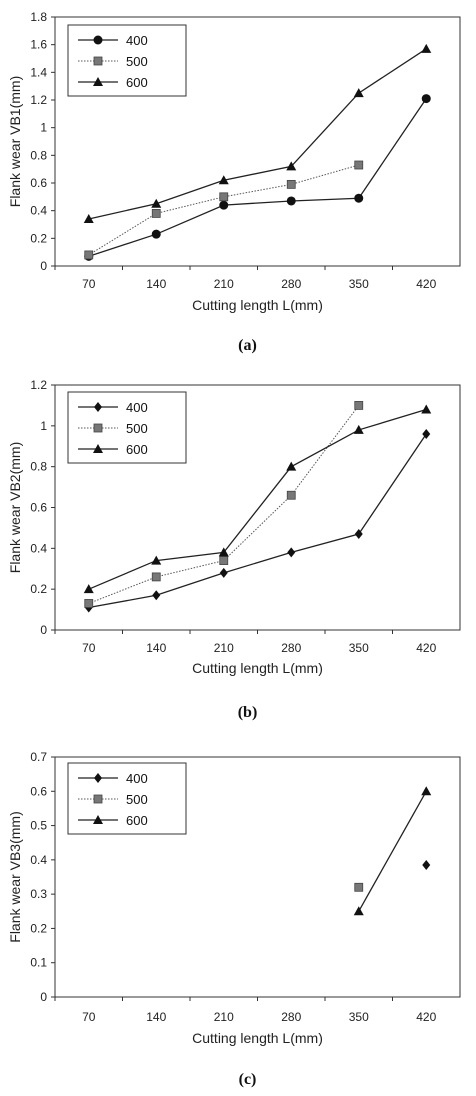  I want to click on legend-label-400: 400, so click(137, 778).